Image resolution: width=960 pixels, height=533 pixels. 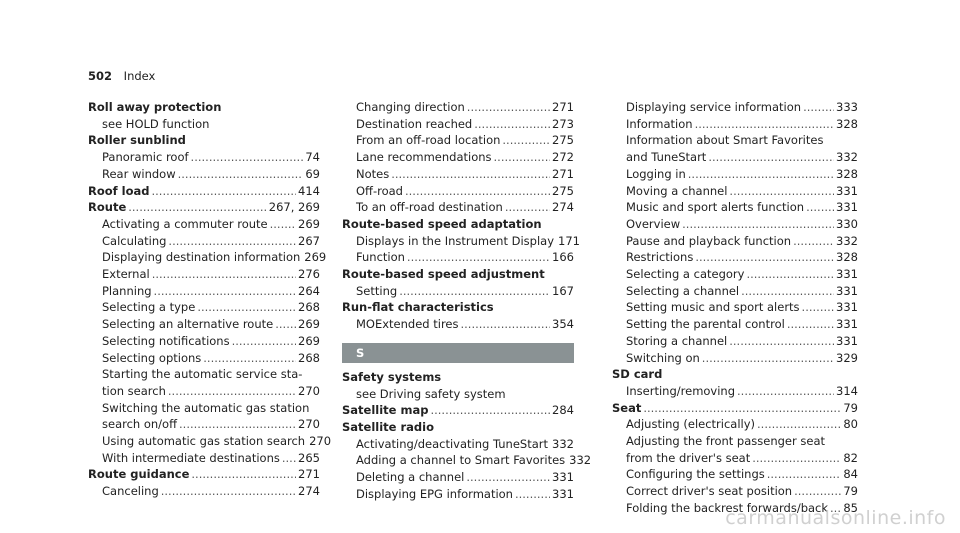 I want to click on index-subentry: Setting 167, so click(x=458, y=291).